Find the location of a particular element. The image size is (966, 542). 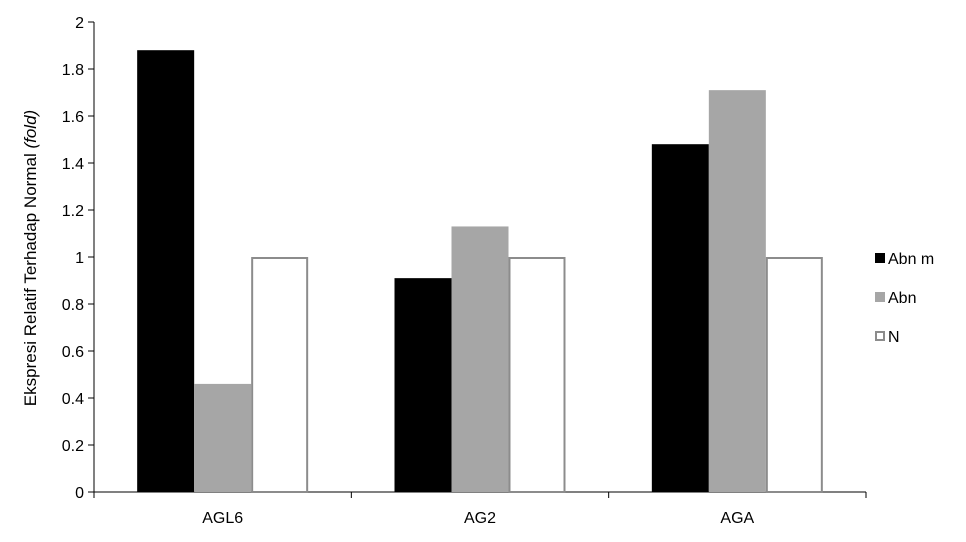

legend: Abn m Abn N is located at coordinates (904, 298).